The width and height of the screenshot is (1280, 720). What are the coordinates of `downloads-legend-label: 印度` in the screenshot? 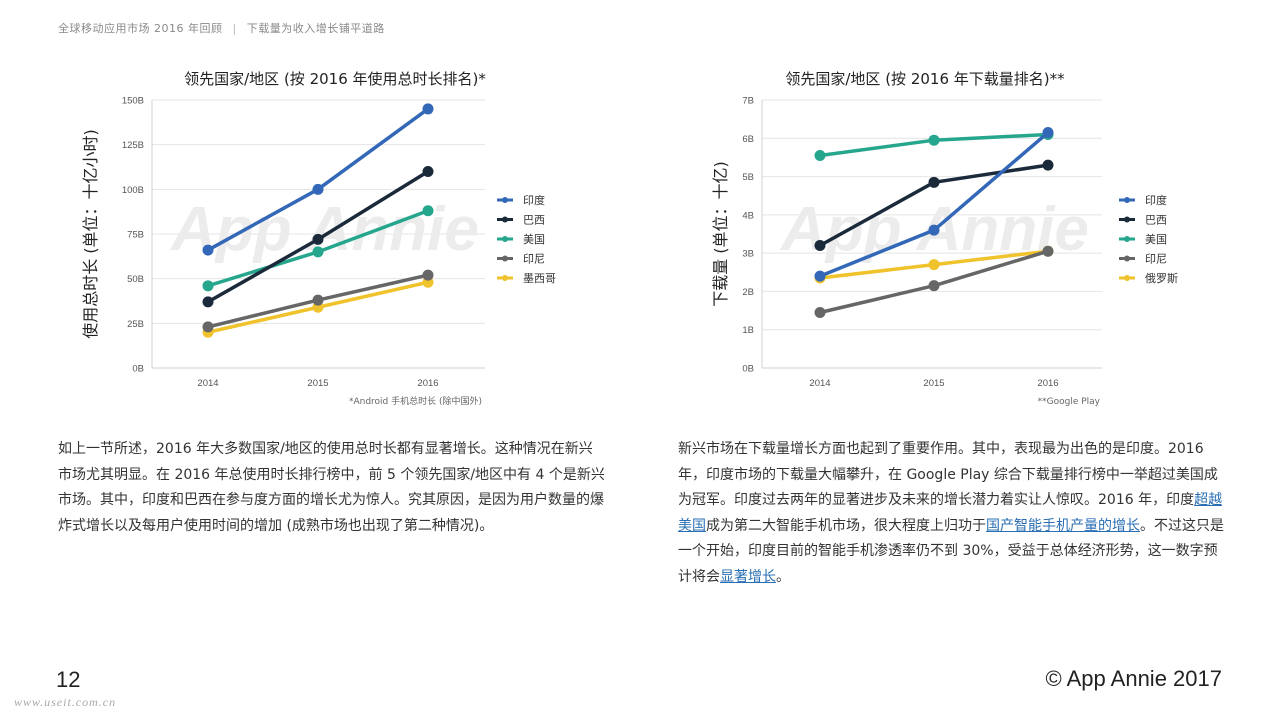 It's located at (1156, 200).